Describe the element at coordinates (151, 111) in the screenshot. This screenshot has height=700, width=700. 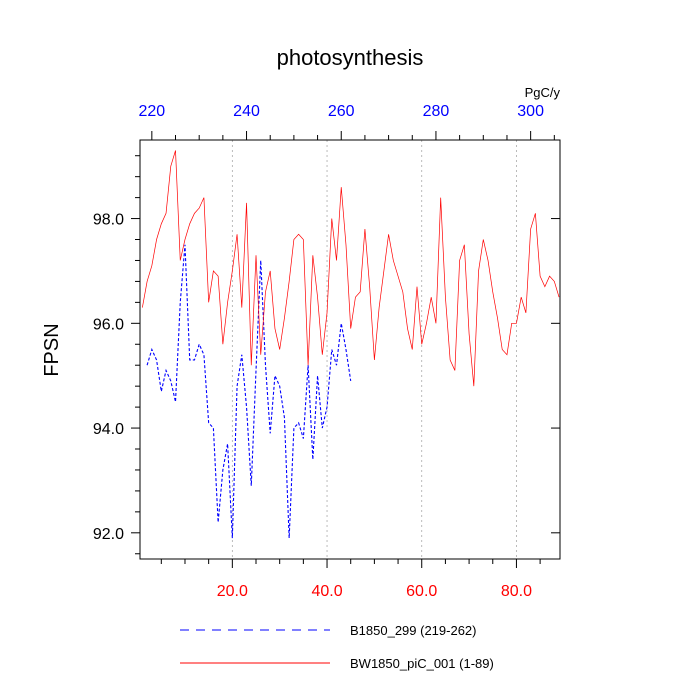
I see `top-tick-label-0: 220` at that location.